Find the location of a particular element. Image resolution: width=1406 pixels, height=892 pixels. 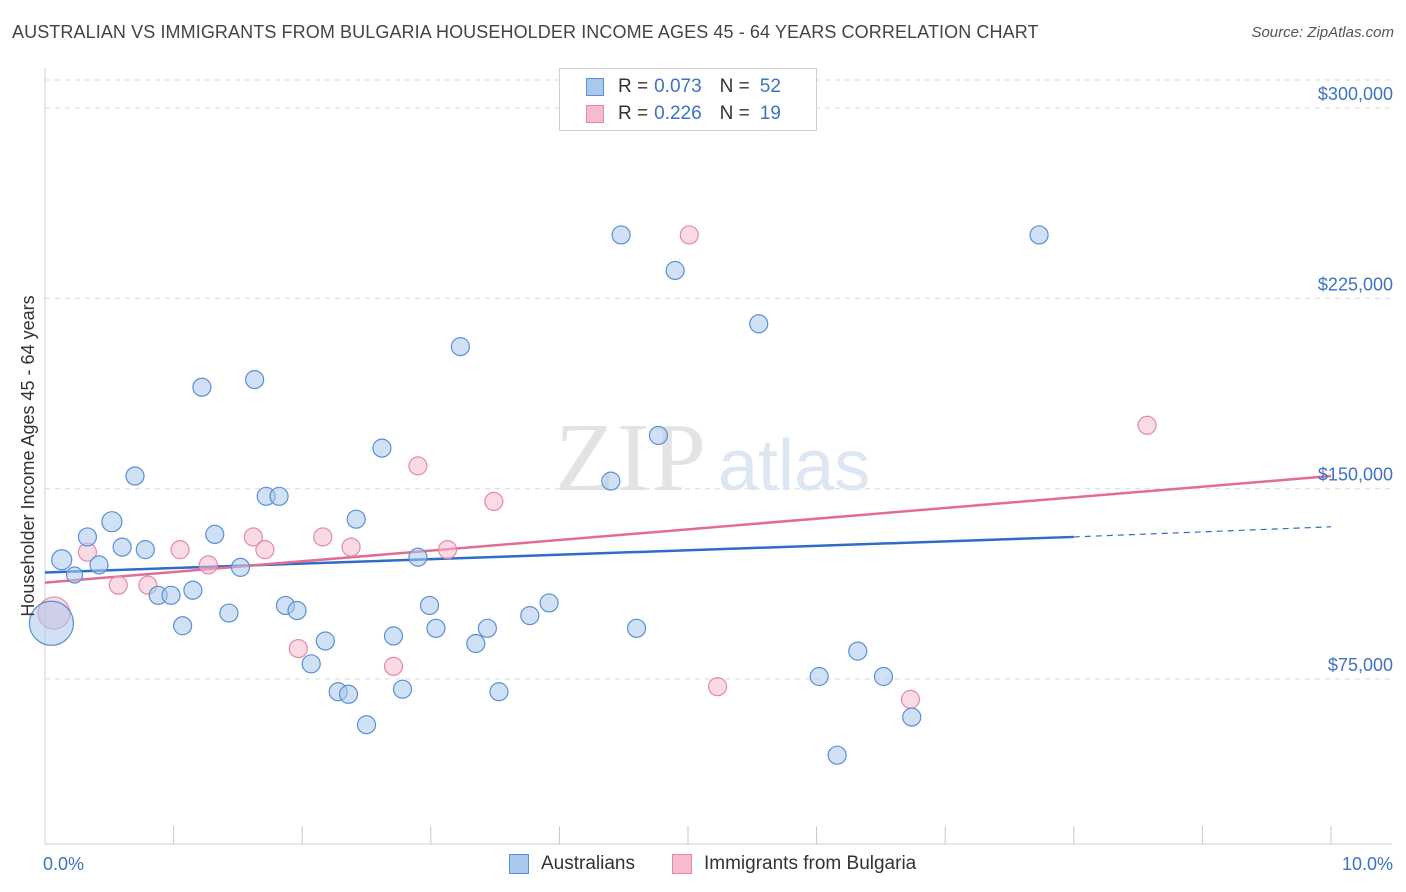

n-value: 52 is located at coordinates (770, 86).